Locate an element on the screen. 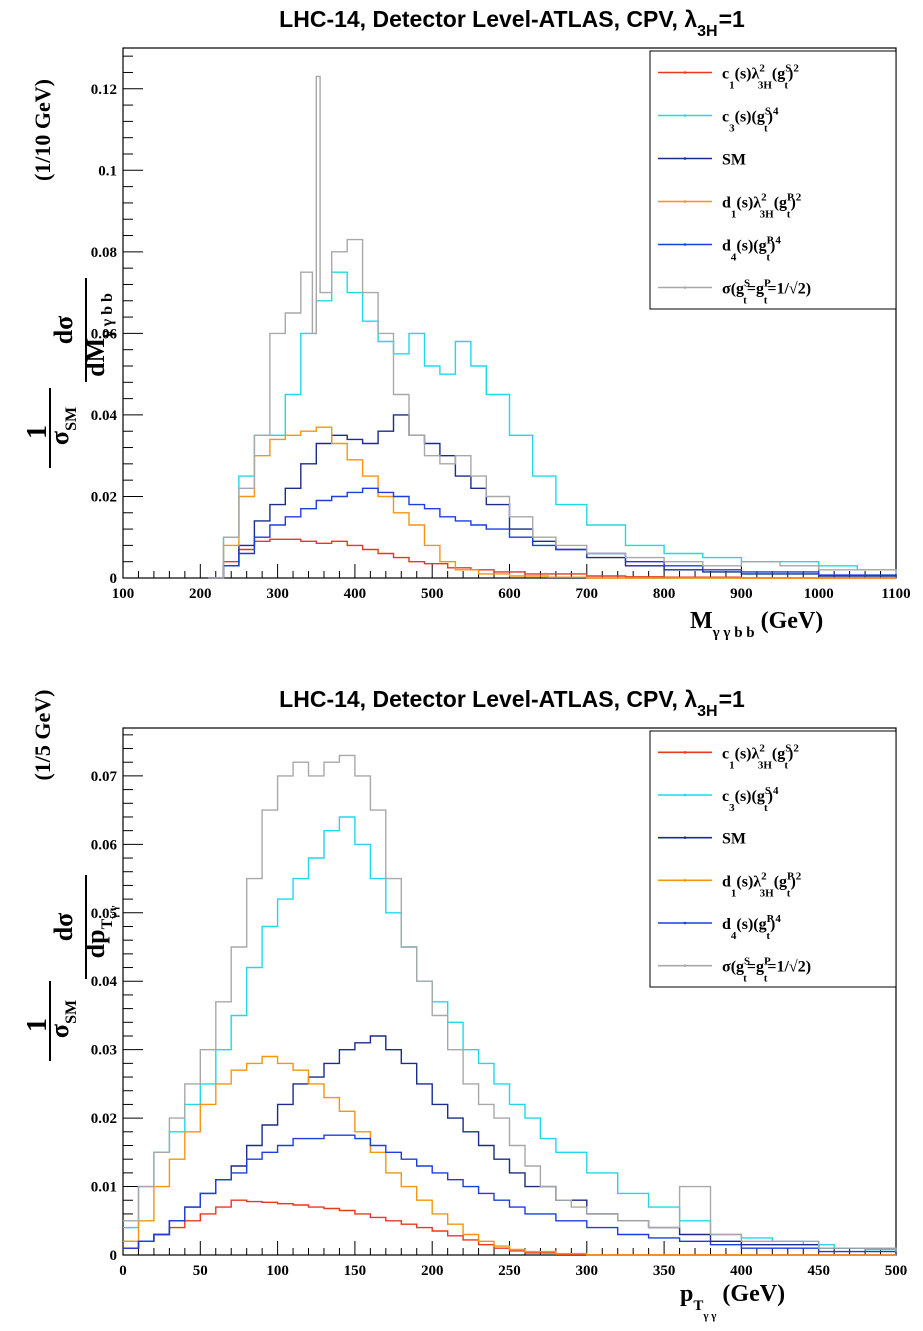 Image resolution: width=923 pixels, height=1331 pixels. y-label-bin-width: (1/5 GeV) is located at coordinates (42, 734).